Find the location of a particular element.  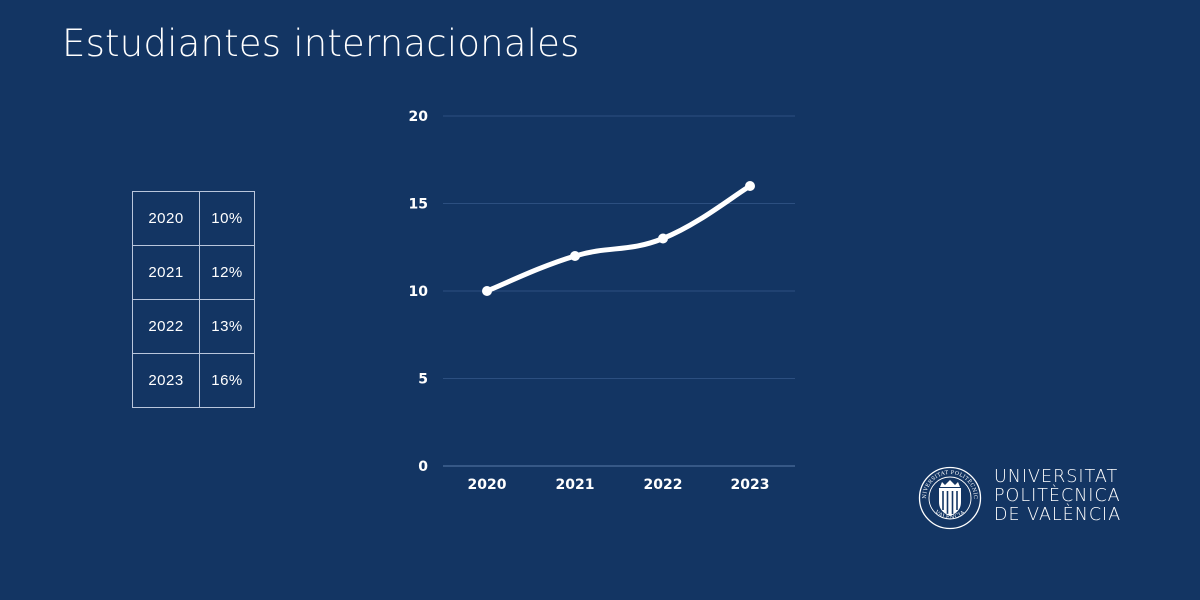

table-cell-value: 16% is located at coordinates (227, 380).